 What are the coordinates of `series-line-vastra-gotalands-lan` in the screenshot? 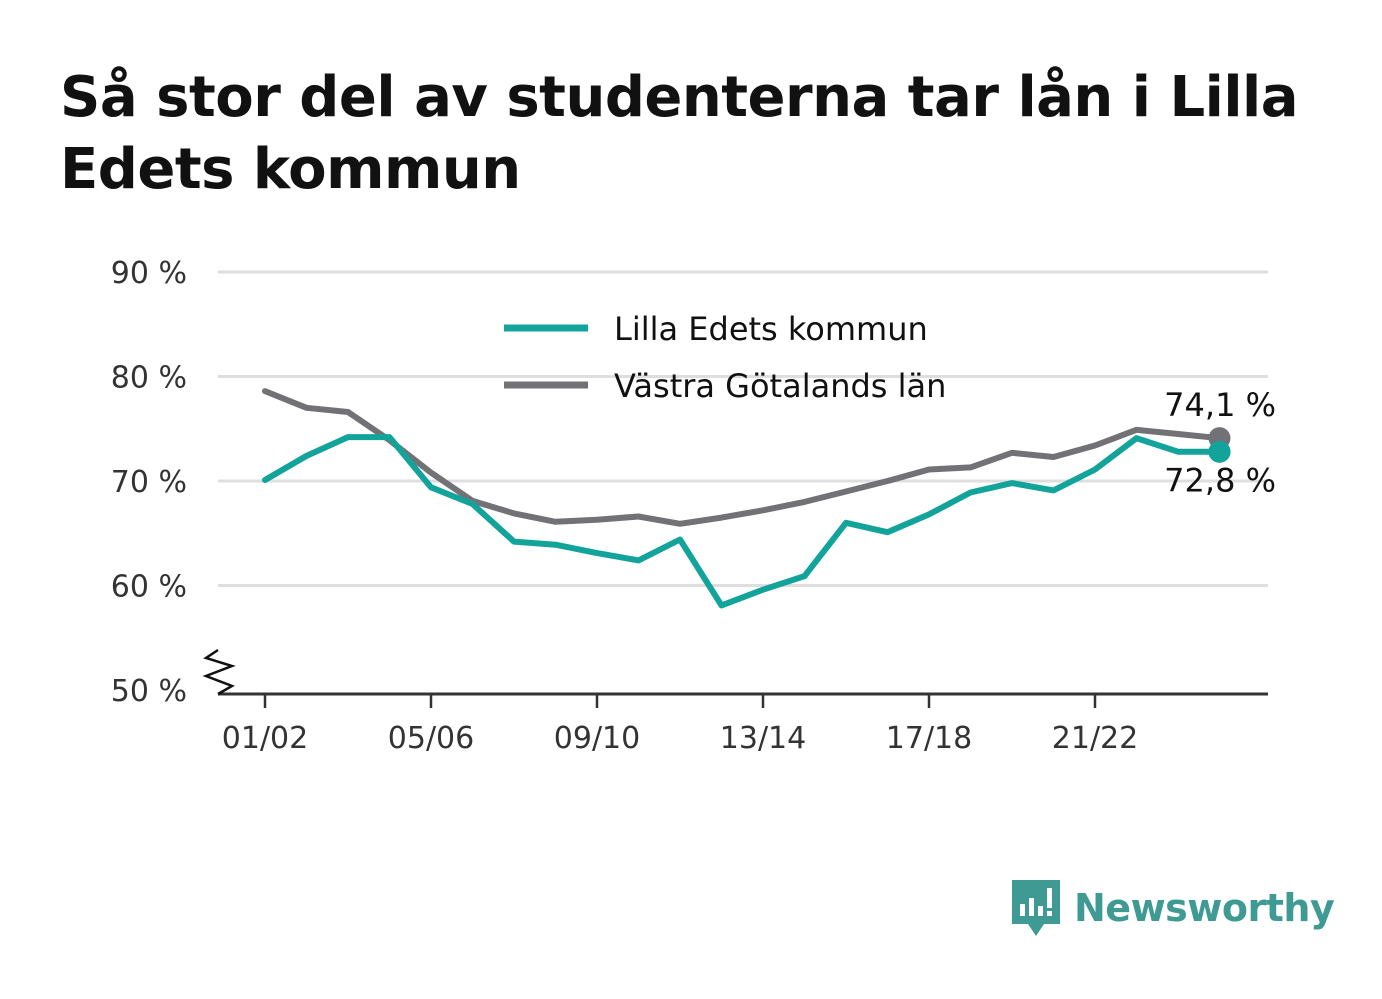 It's located at (742, 457).